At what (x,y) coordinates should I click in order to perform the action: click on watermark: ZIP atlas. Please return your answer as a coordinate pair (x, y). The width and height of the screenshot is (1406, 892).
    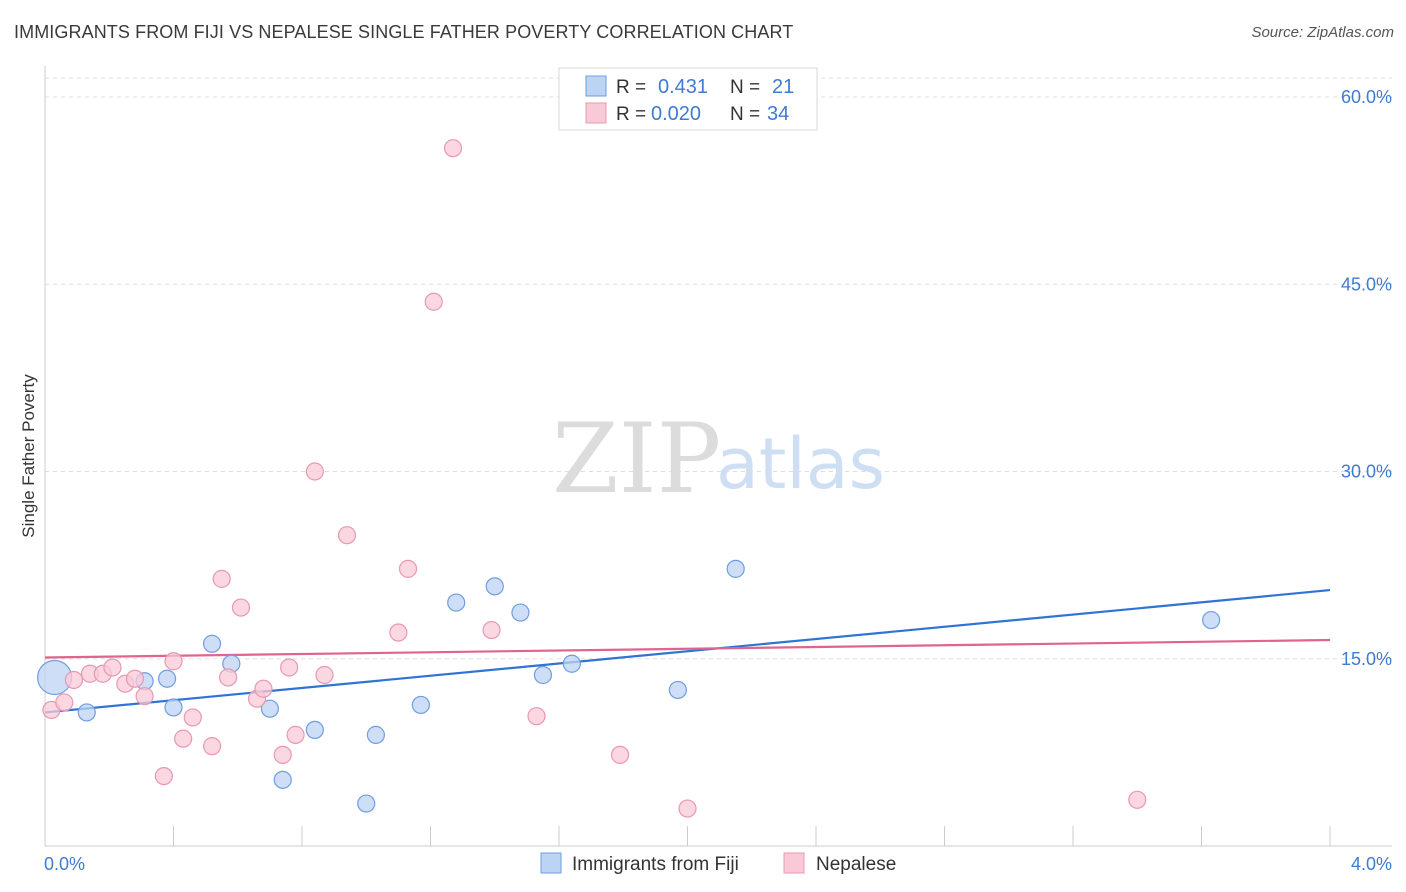
    Looking at the image, I should click on (718, 459).